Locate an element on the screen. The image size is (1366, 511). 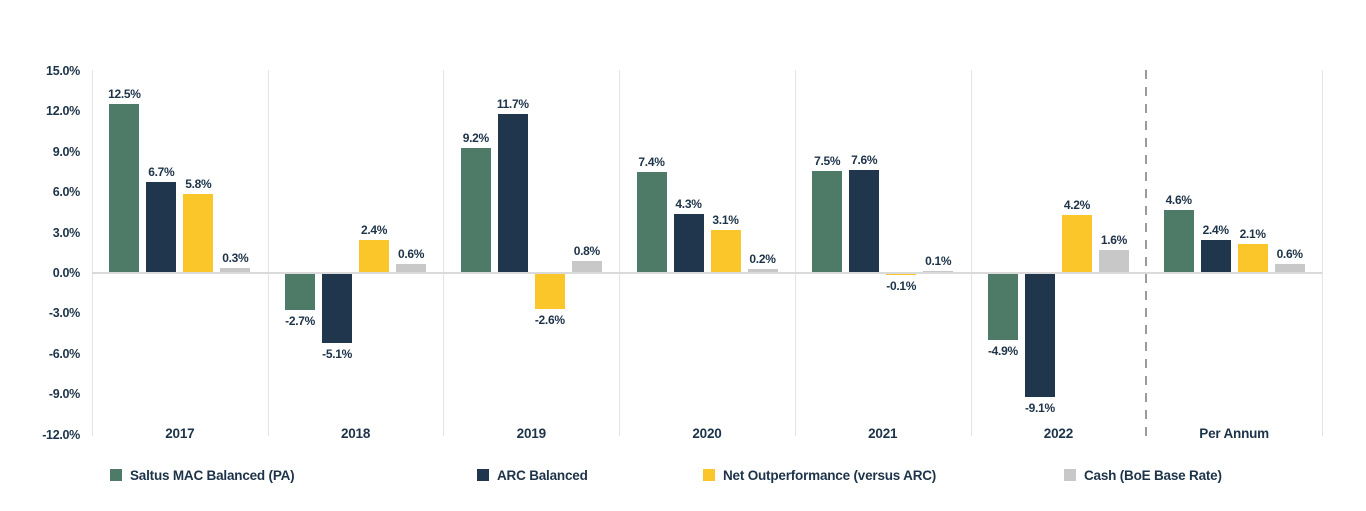
y-axis-tick-label: 12.0% is located at coordinates (63, 111).